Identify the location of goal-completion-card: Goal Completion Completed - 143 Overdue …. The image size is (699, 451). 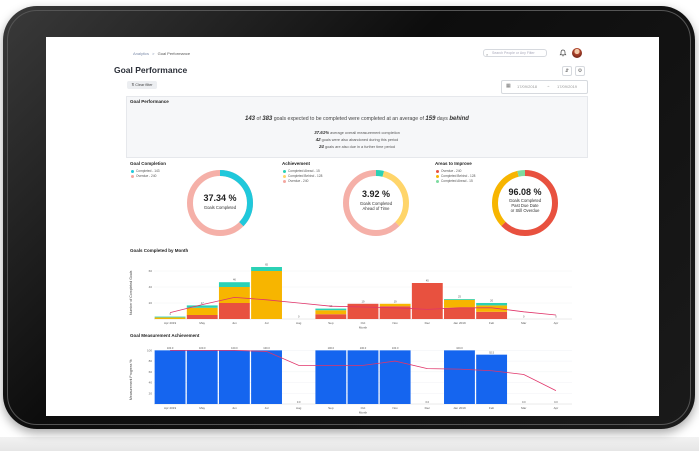
(196, 201).